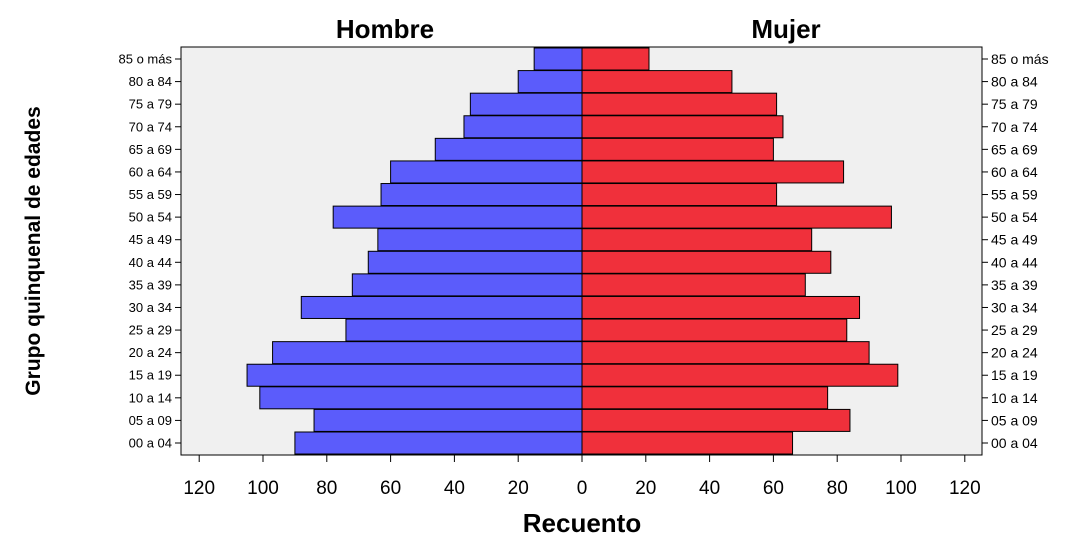 This screenshot has height=539, width=1066. I want to click on y-tick-label-right: 70 a 74, so click(1014, 127).